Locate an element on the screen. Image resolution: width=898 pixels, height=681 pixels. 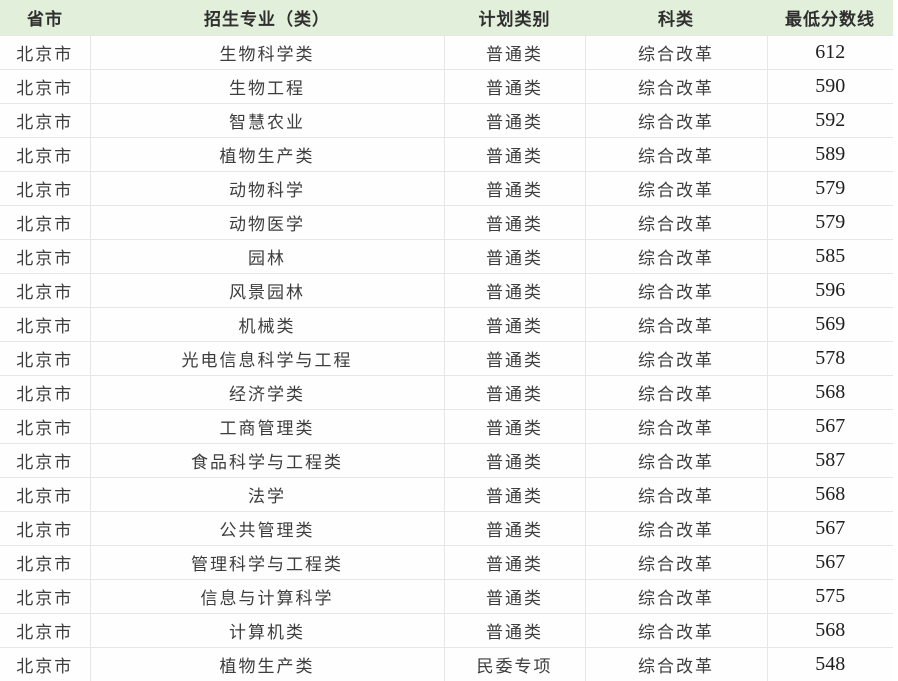
cell-major: 信息与计算科学 is located at coordinates (266, 596).